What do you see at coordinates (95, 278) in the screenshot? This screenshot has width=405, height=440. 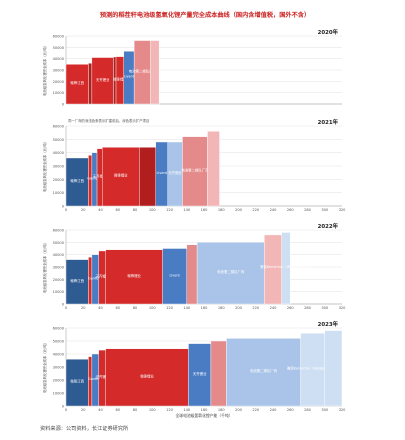 I see `bar-label: Ganfeng` at bounding box center [95, 278].